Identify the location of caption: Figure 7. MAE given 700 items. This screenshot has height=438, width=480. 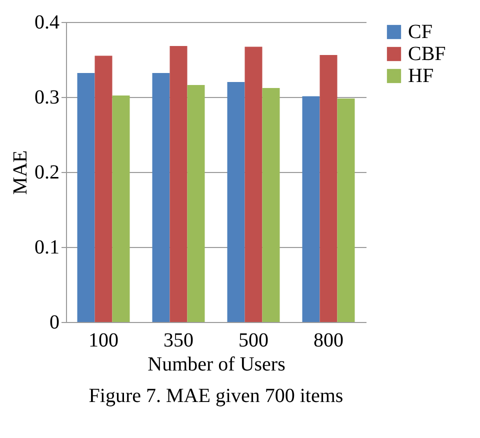
(216, 396).